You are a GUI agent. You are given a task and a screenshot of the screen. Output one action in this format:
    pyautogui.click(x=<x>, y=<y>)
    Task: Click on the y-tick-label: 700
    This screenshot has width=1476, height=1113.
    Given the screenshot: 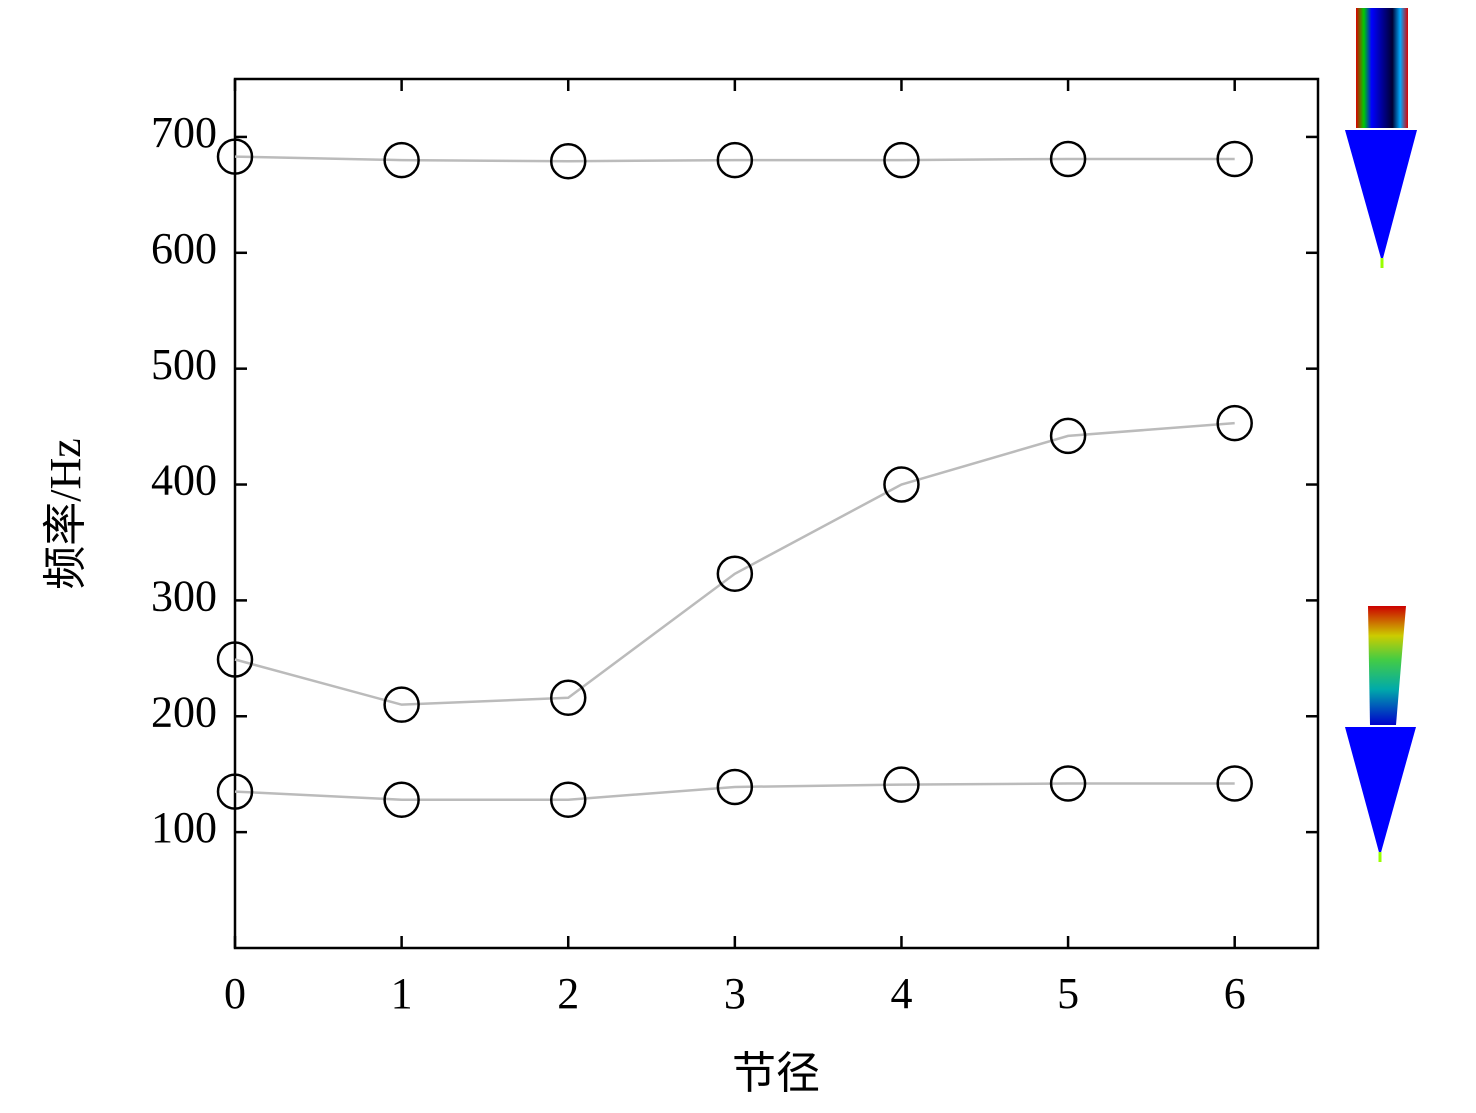 What is the action you would take?
    pyautogui.click(x=184, y=132)
    